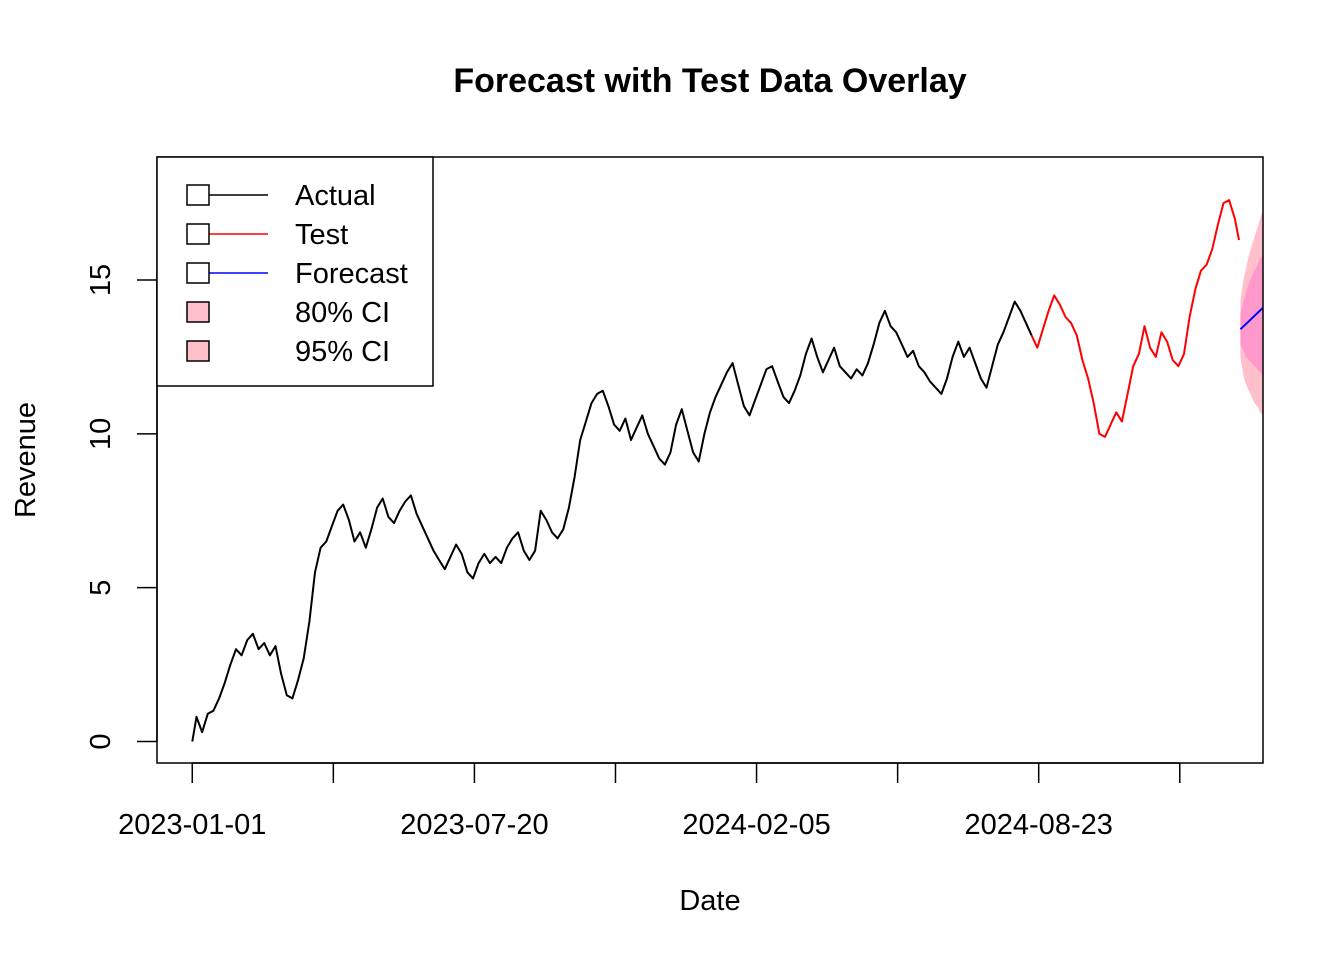 Image resolution: width=1344 pixels, height=960 pixels. Describe the element at coordinates (321, 235) in the screenshot. I see `legend-label: Test` at that location.